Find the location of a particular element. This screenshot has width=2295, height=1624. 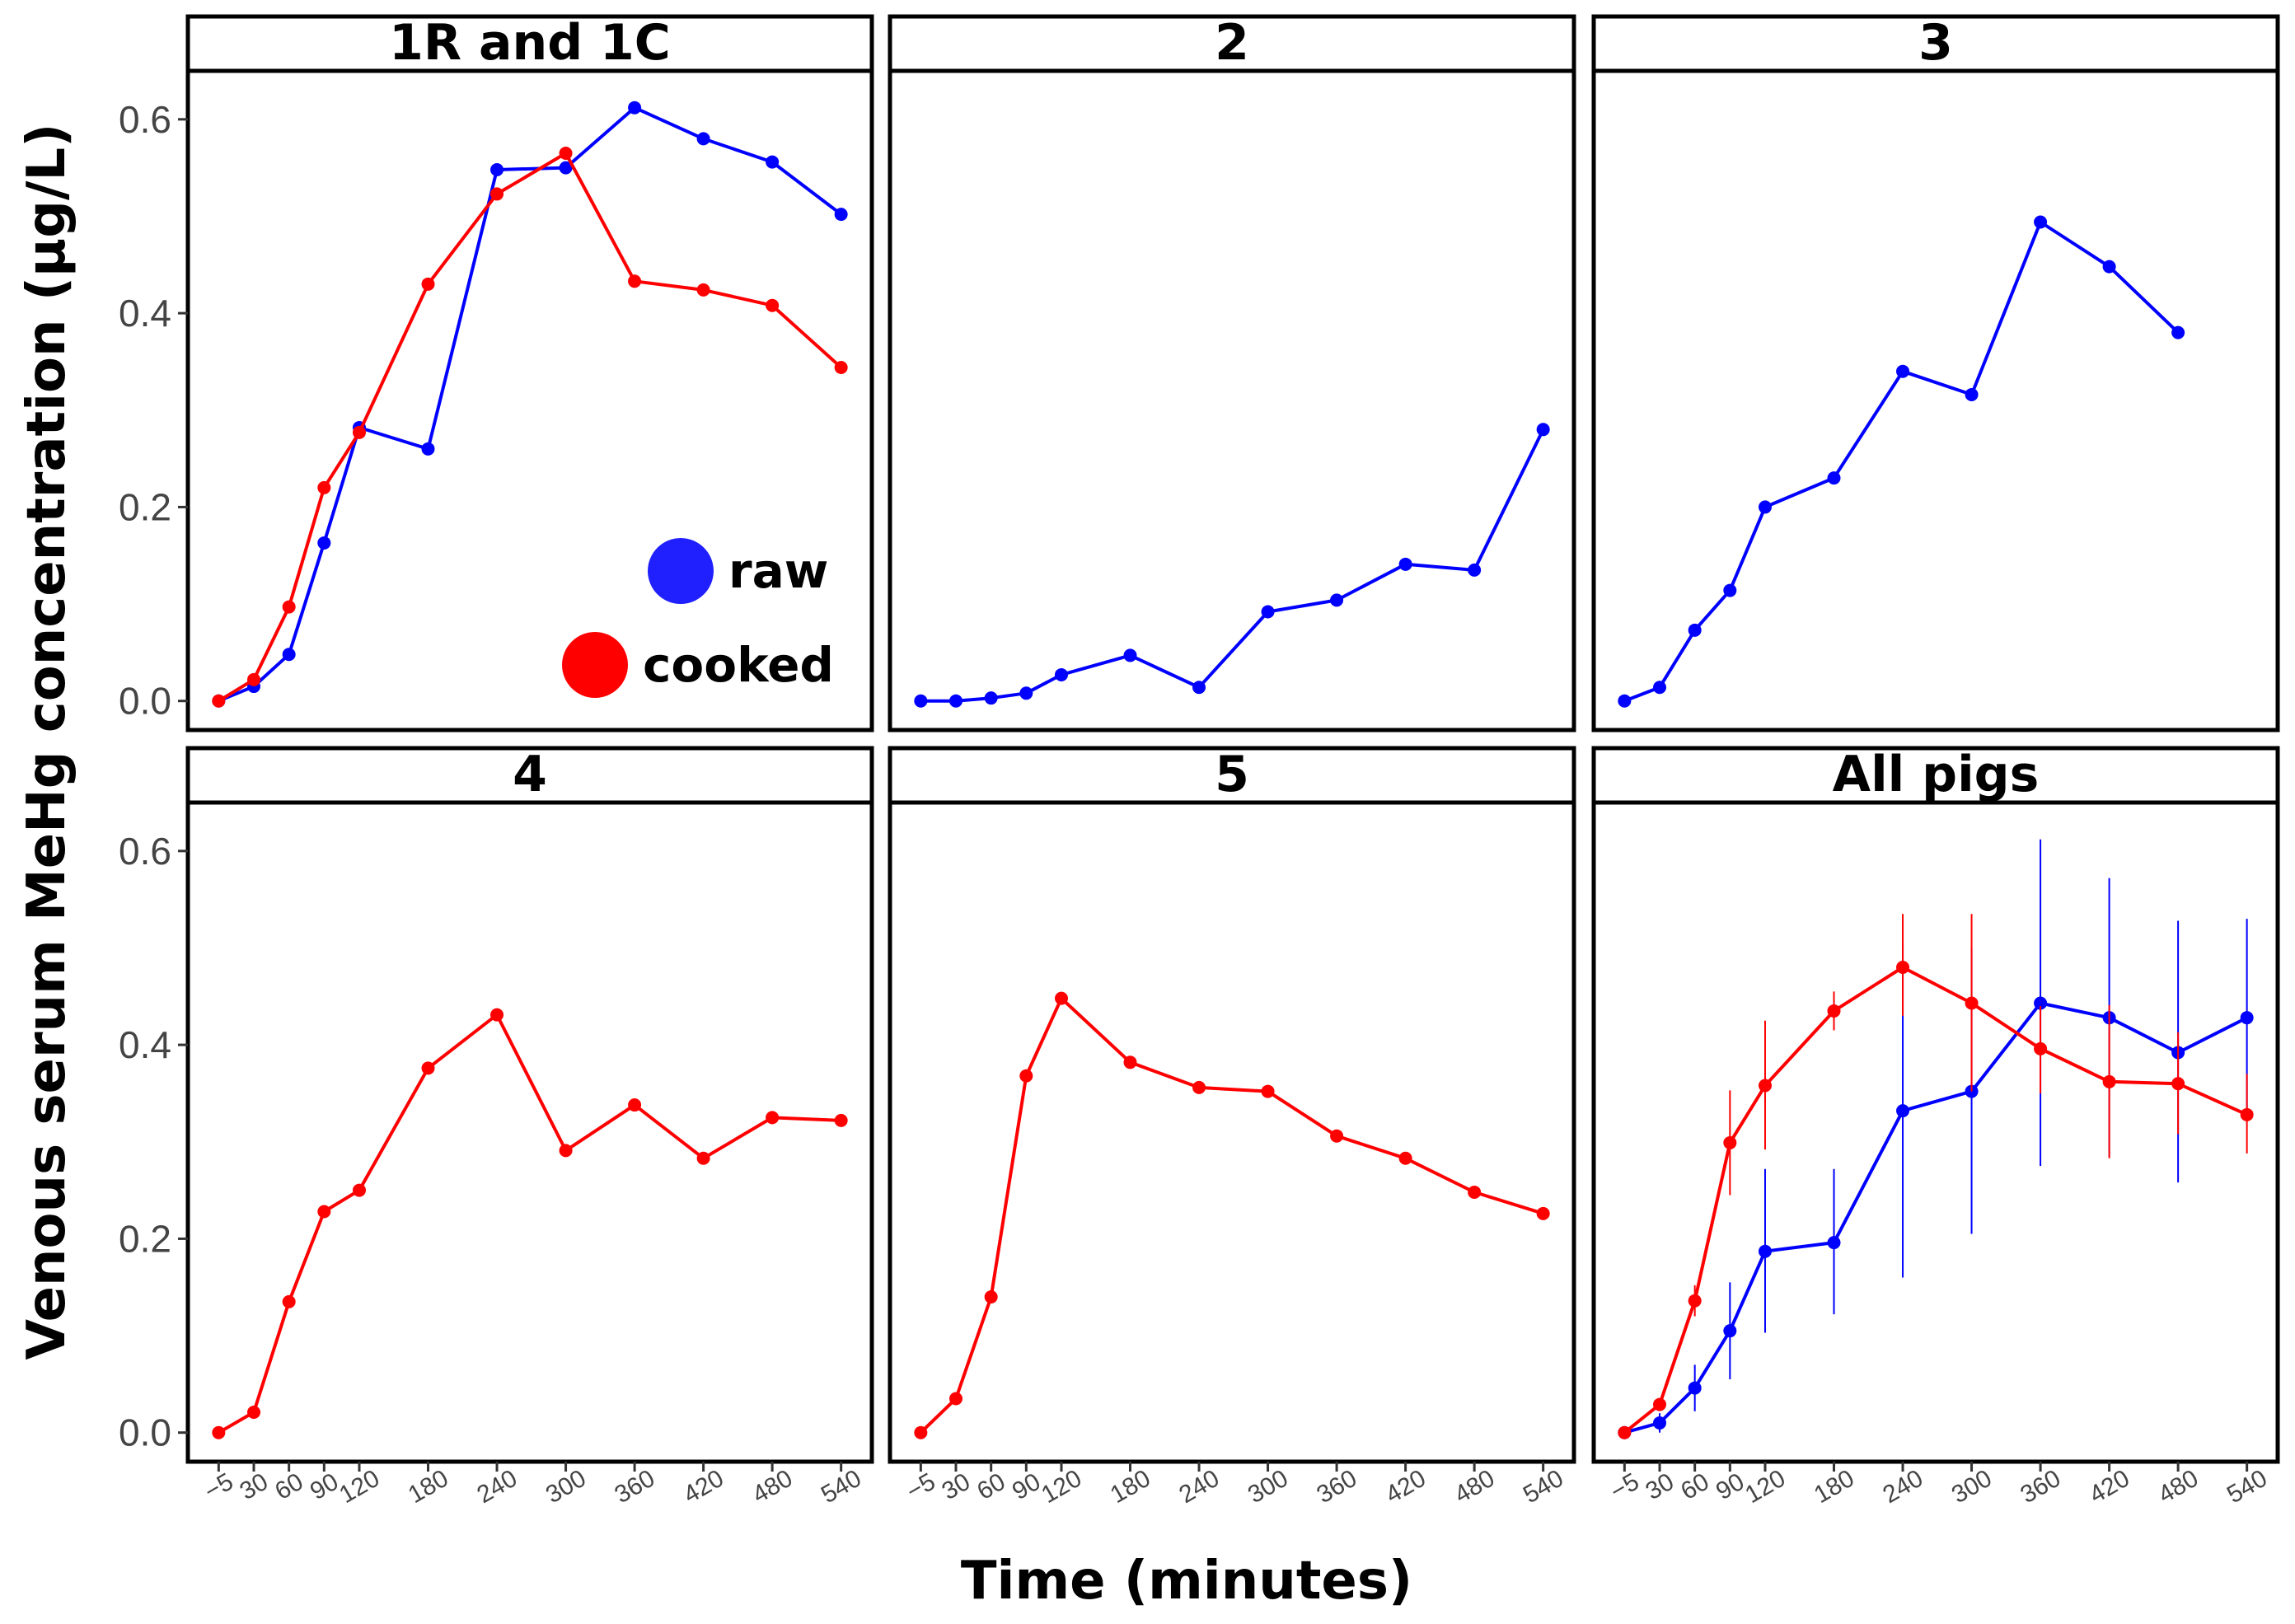

panel-title: 4 is located at coordinates (530, 774).